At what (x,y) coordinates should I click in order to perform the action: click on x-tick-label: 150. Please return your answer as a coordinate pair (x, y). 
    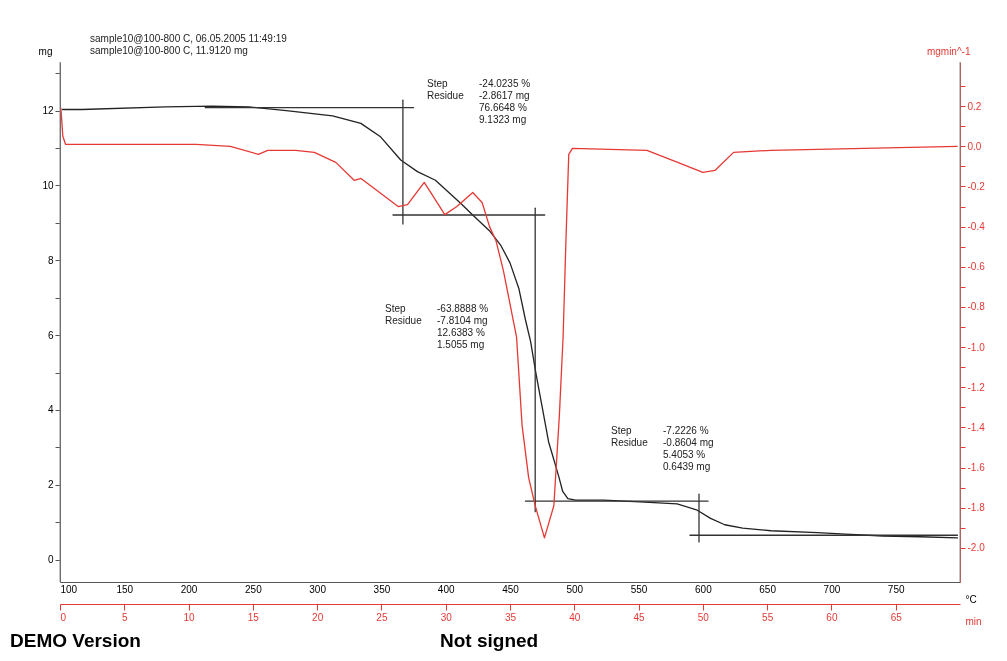
    Looking at the image, I should click on (125, 589).